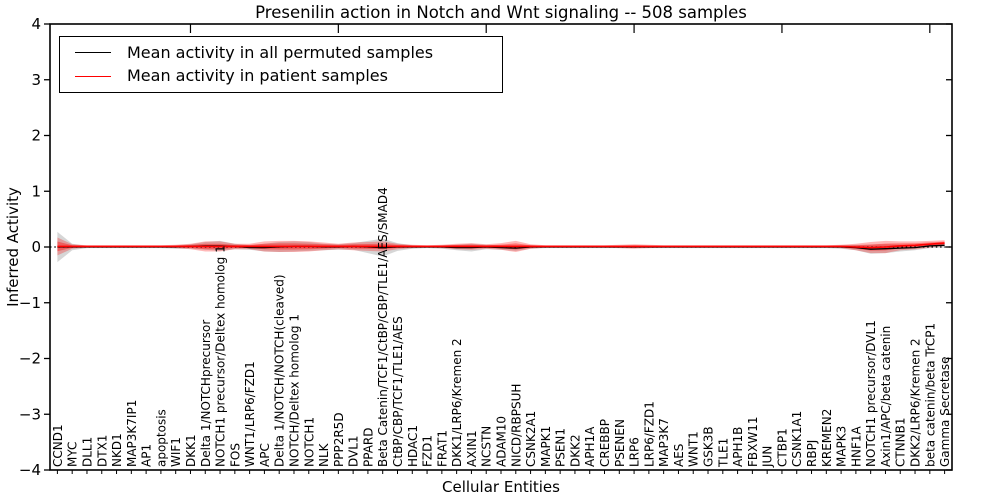 The image size is (1000, 500). Describe the element at coordinates (827, 438) in the screenshot. I see `x-tick-label: KREMEN2` at that location.